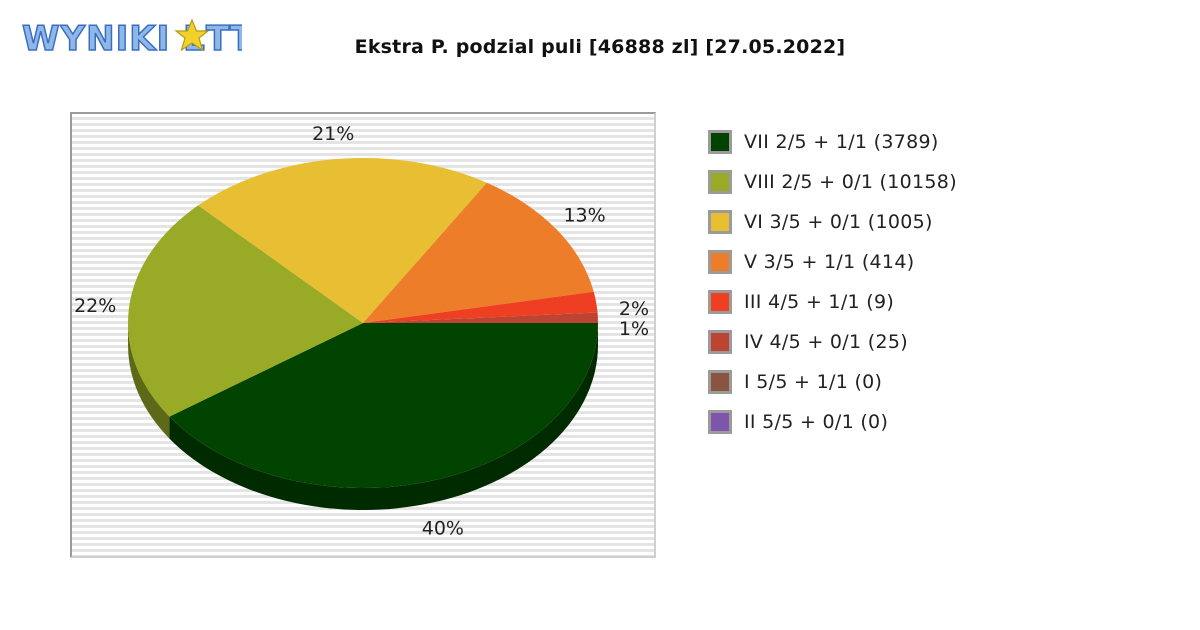 This screenshot has width=1200, height=630. What do you see at coordinates (850, 182) in the screenshot?
I see `legend-label: VIII 2/5 + 0/1 (10158)` at bounding box center [850, 182].